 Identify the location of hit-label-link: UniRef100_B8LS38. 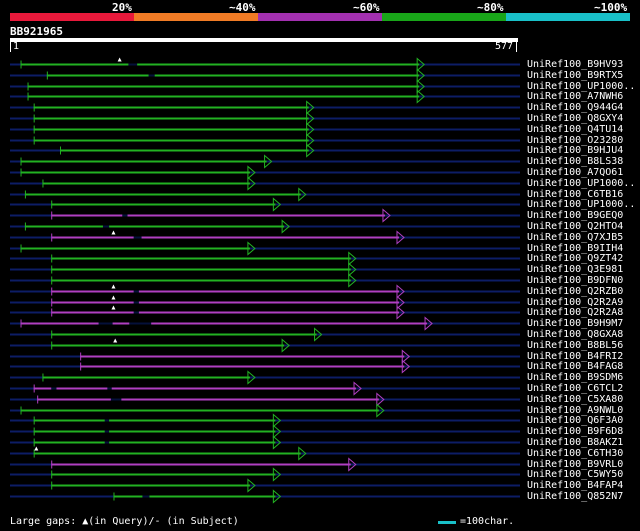
(575, 161).